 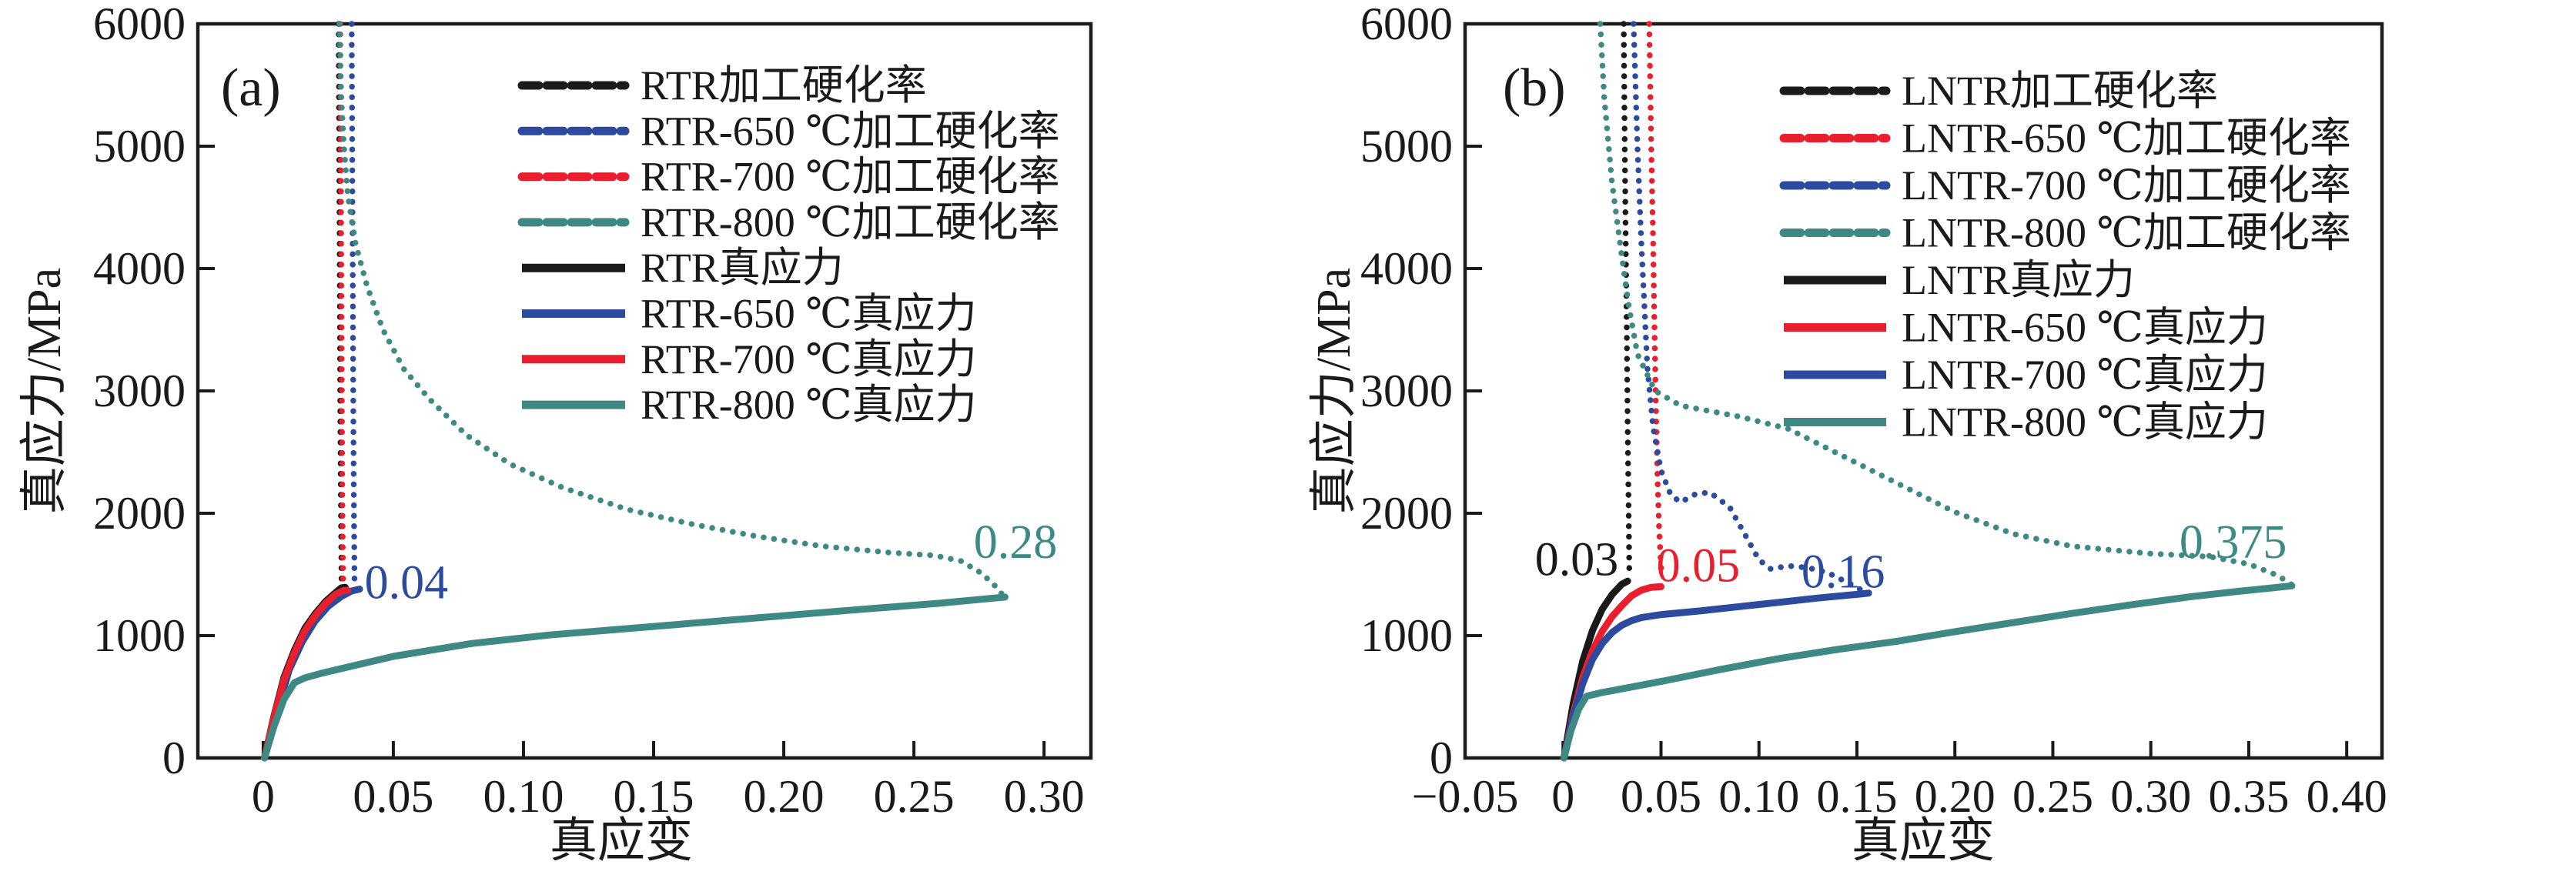 What do you see at coordinates (1699, 565) in the screenshot?
I see `annotation-0.05: 0.05` at bounding box center [1699, 565].